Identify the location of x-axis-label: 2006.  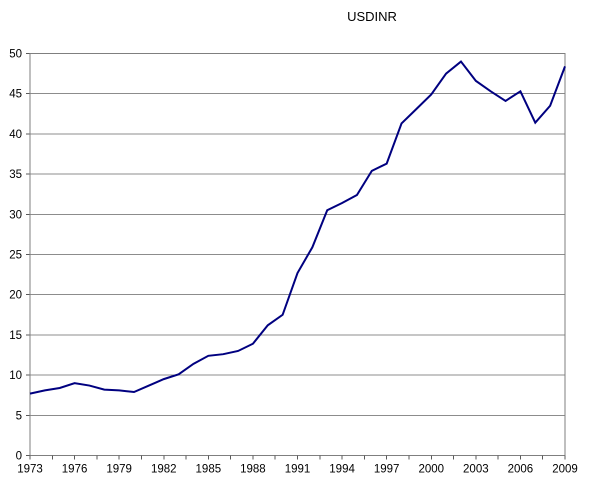
(521, 470).